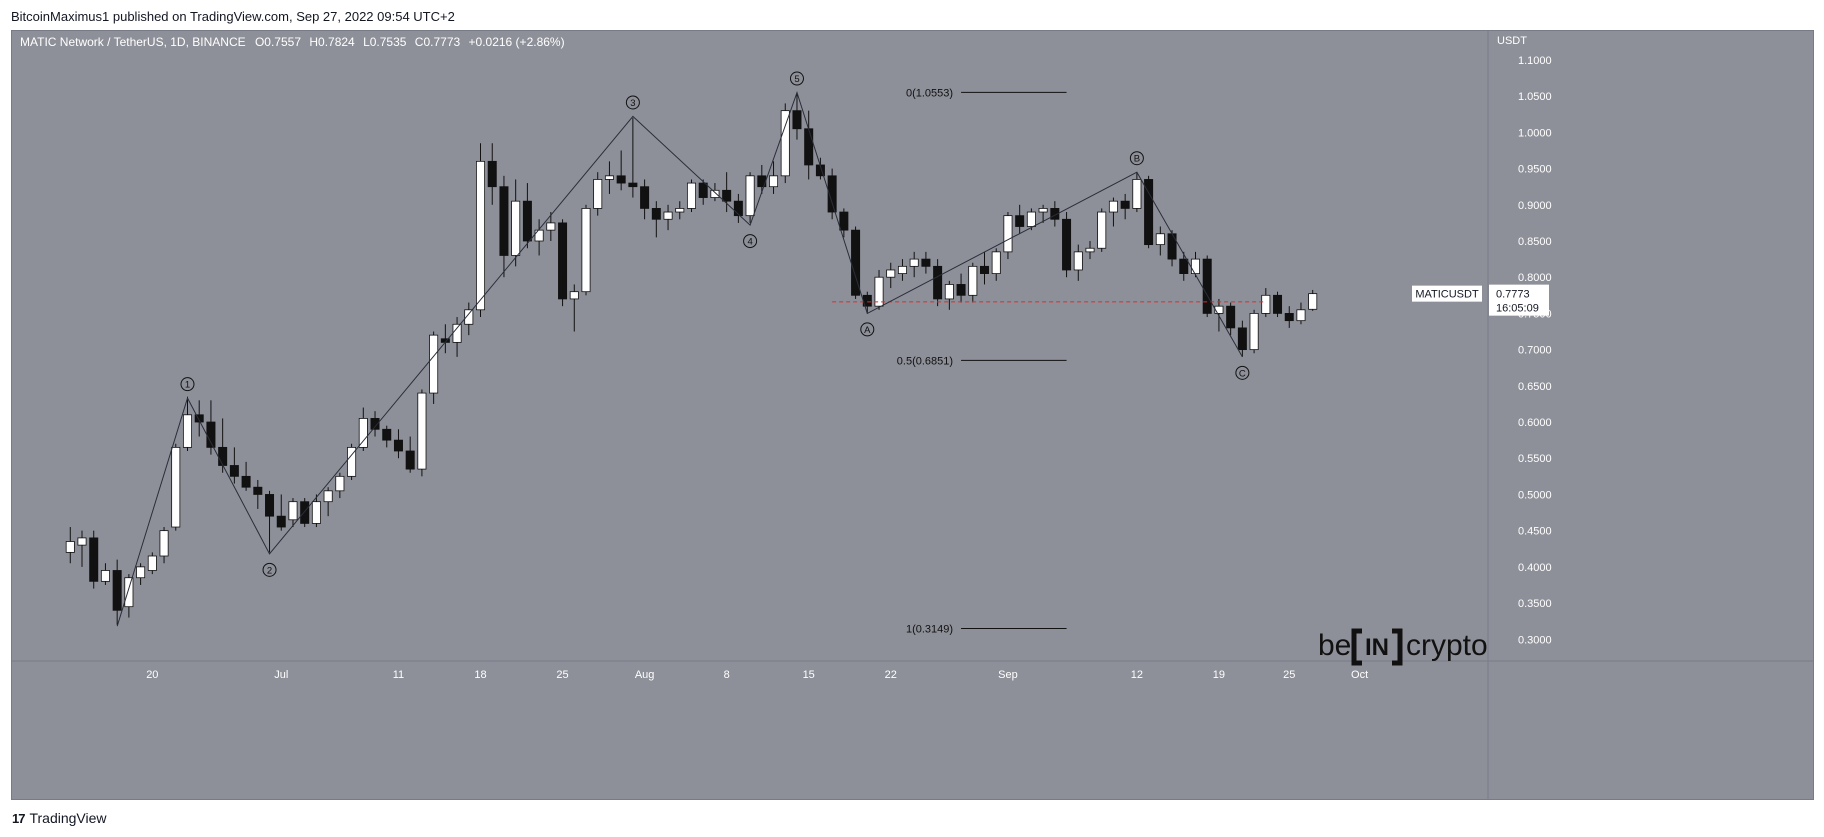 This screenshot has height=837, width=1824. What do you see at coordinates (398, 675) in the screenshot?
I see `time-tick-label: 11` at bounding box center [398, 675].